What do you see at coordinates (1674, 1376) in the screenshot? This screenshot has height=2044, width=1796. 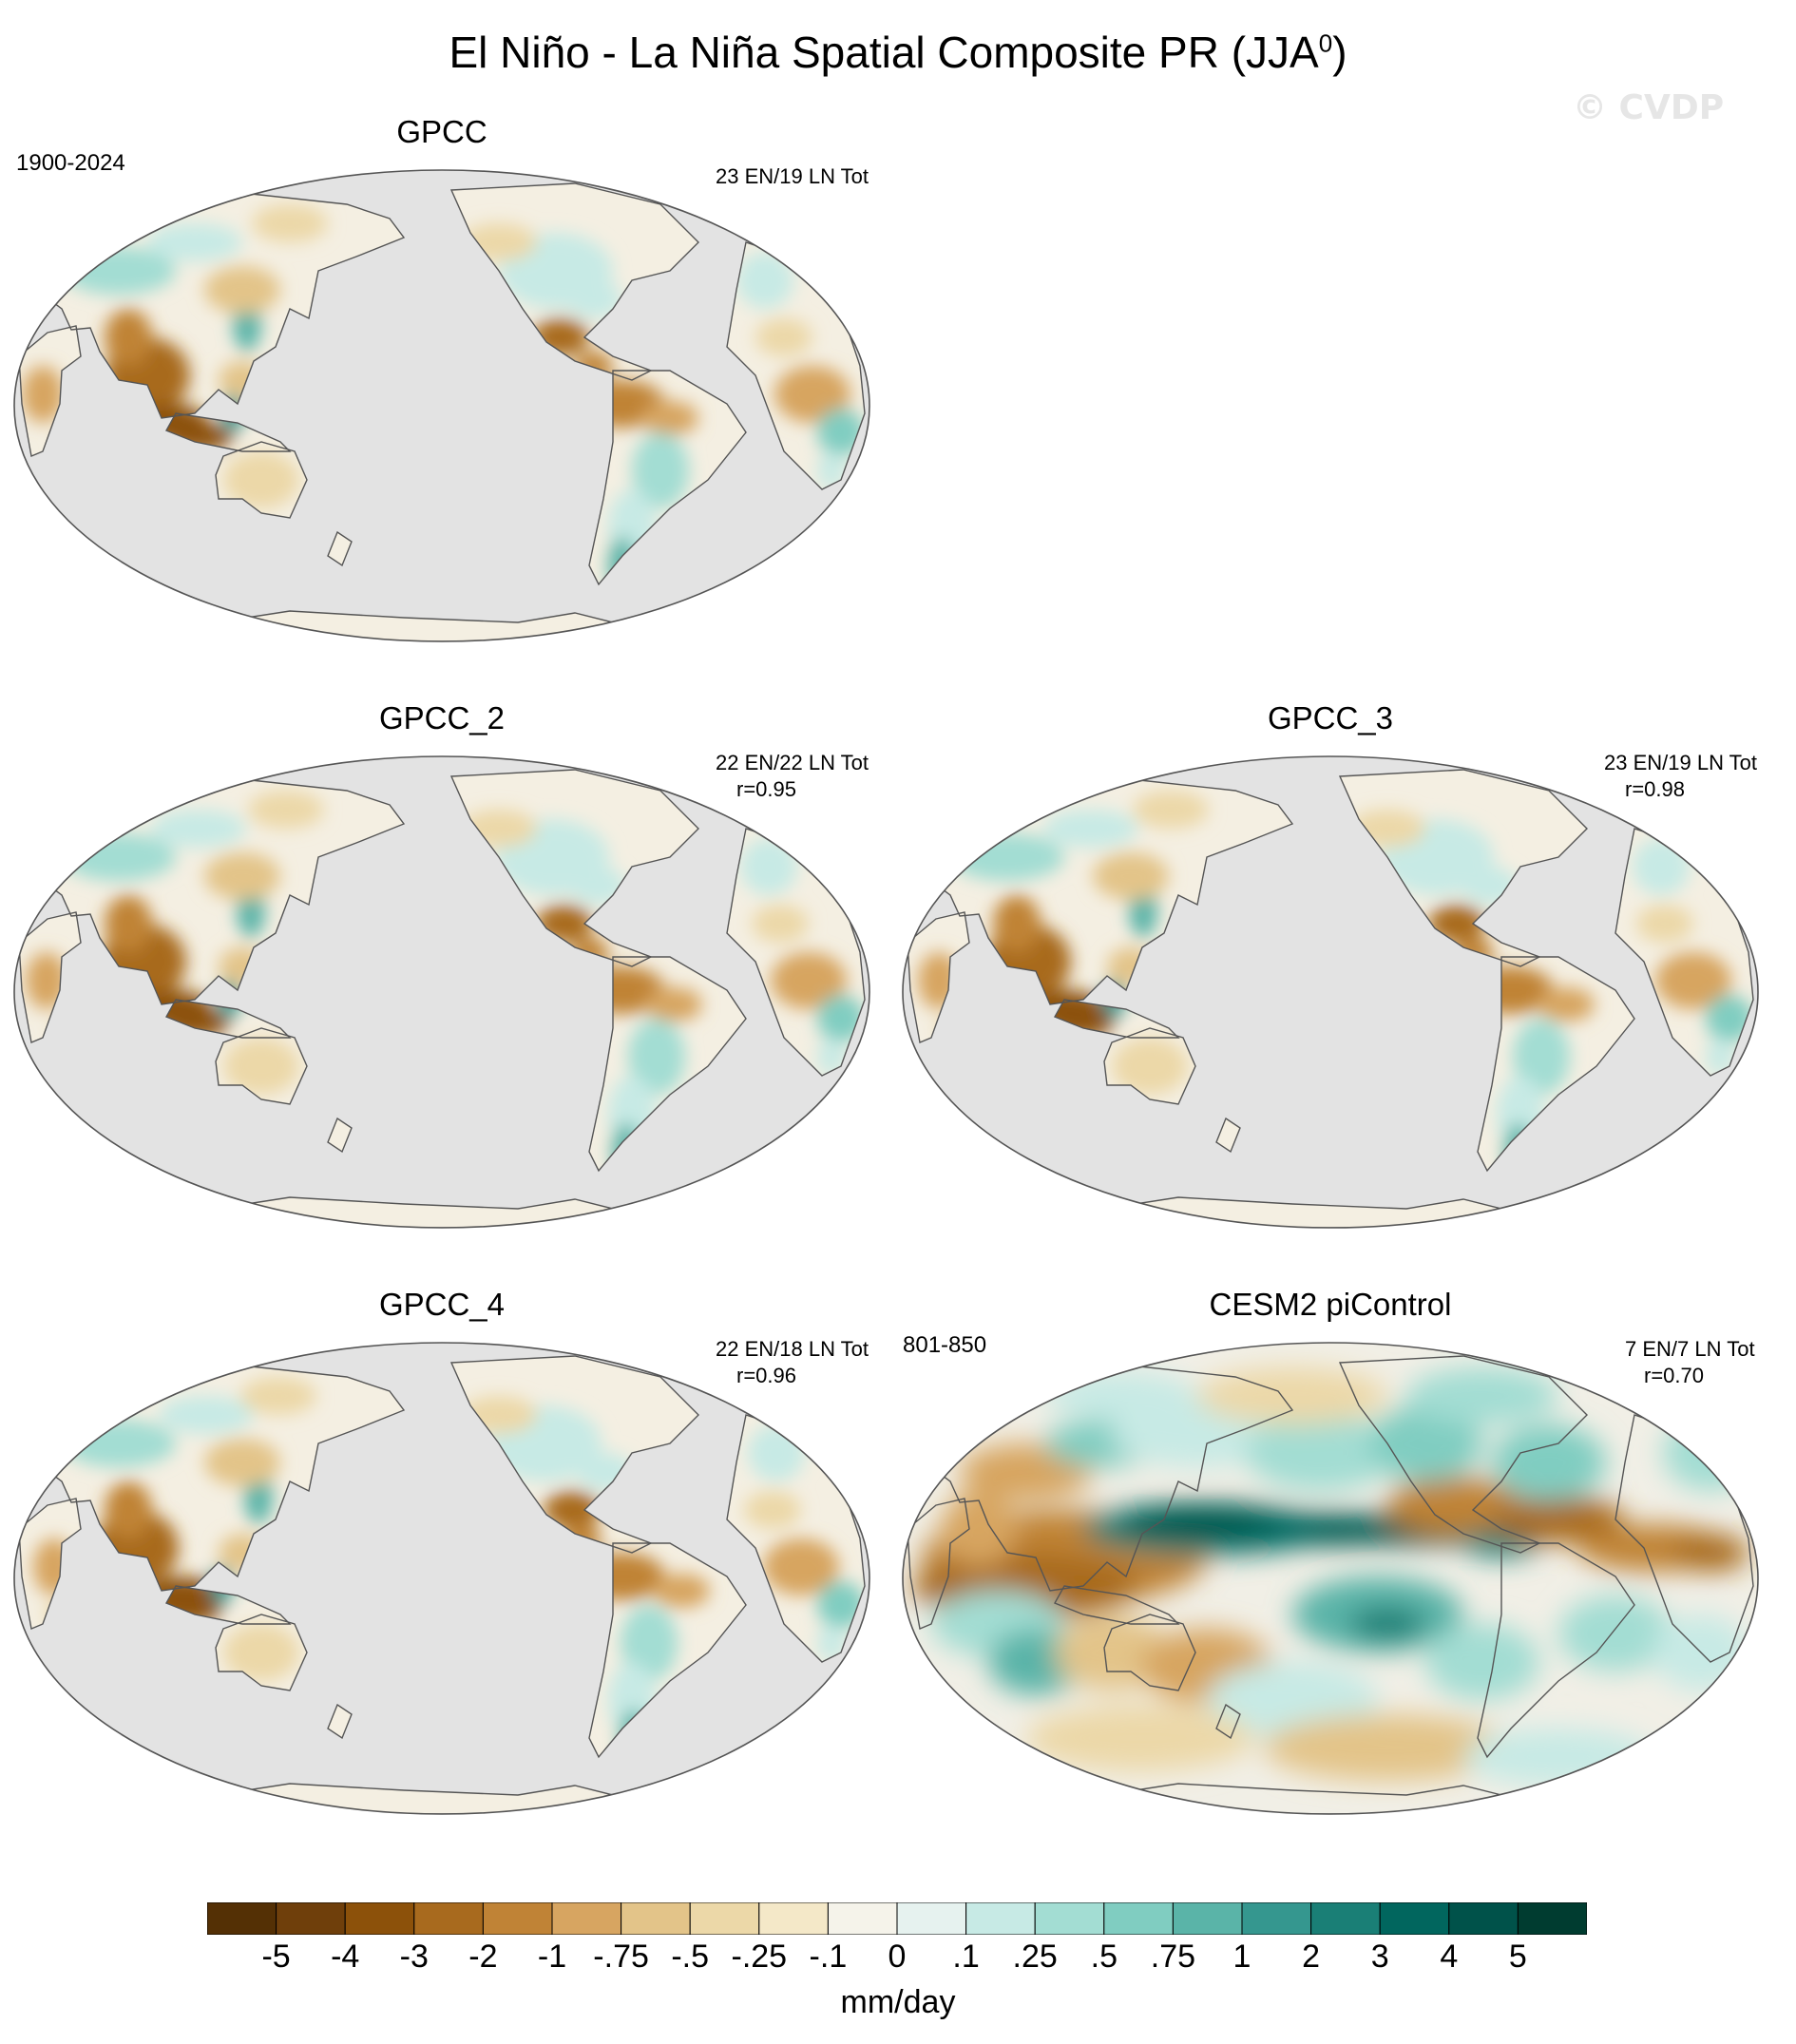 I see `panel-correlation: r=0.70` at bounding box center [1674, 1376].